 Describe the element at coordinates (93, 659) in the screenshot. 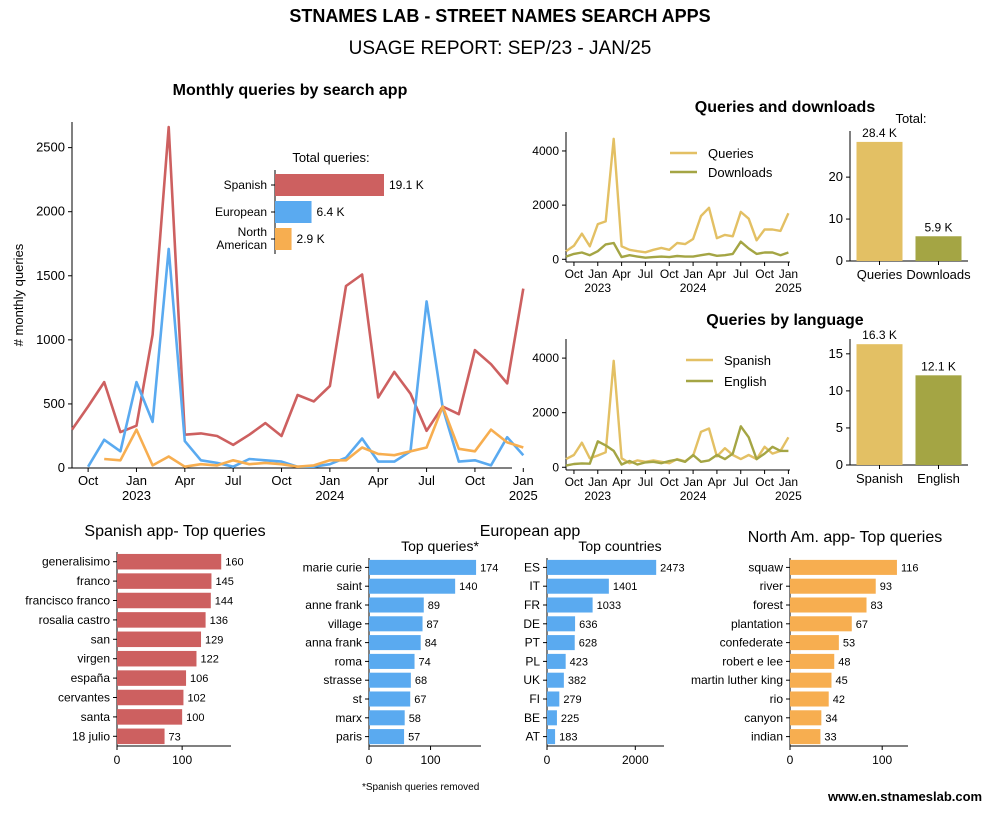

I see `spanish-top-category-label: virgen` at that location.